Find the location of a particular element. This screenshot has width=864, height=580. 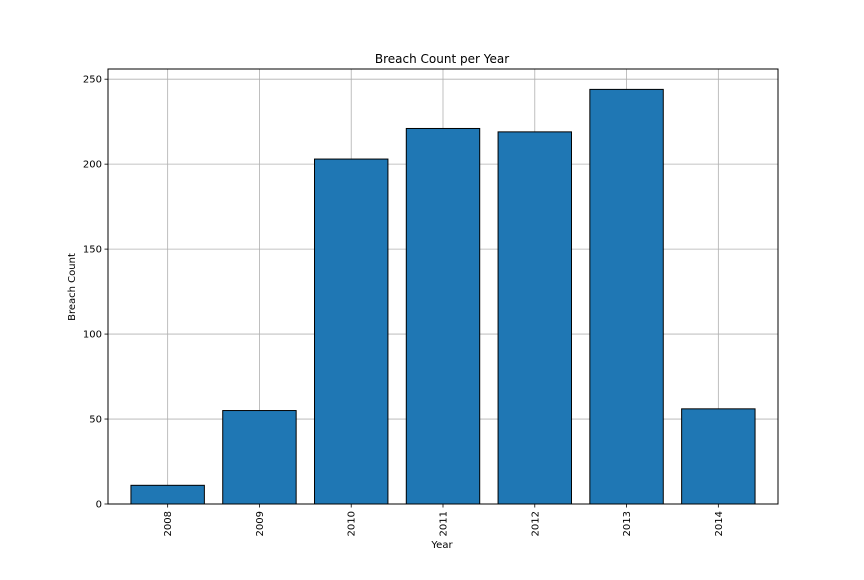

bar-2008 is located at coordinates (167, 494).